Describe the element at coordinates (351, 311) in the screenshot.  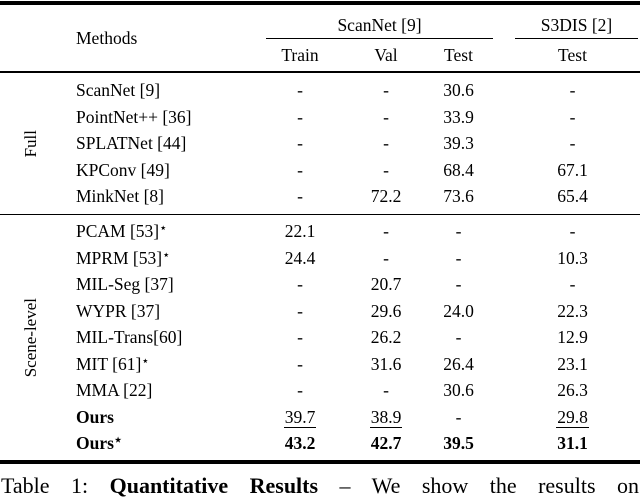
I see `table-row: WYPR [37] - 29.6 24.0 22.3` at that location.